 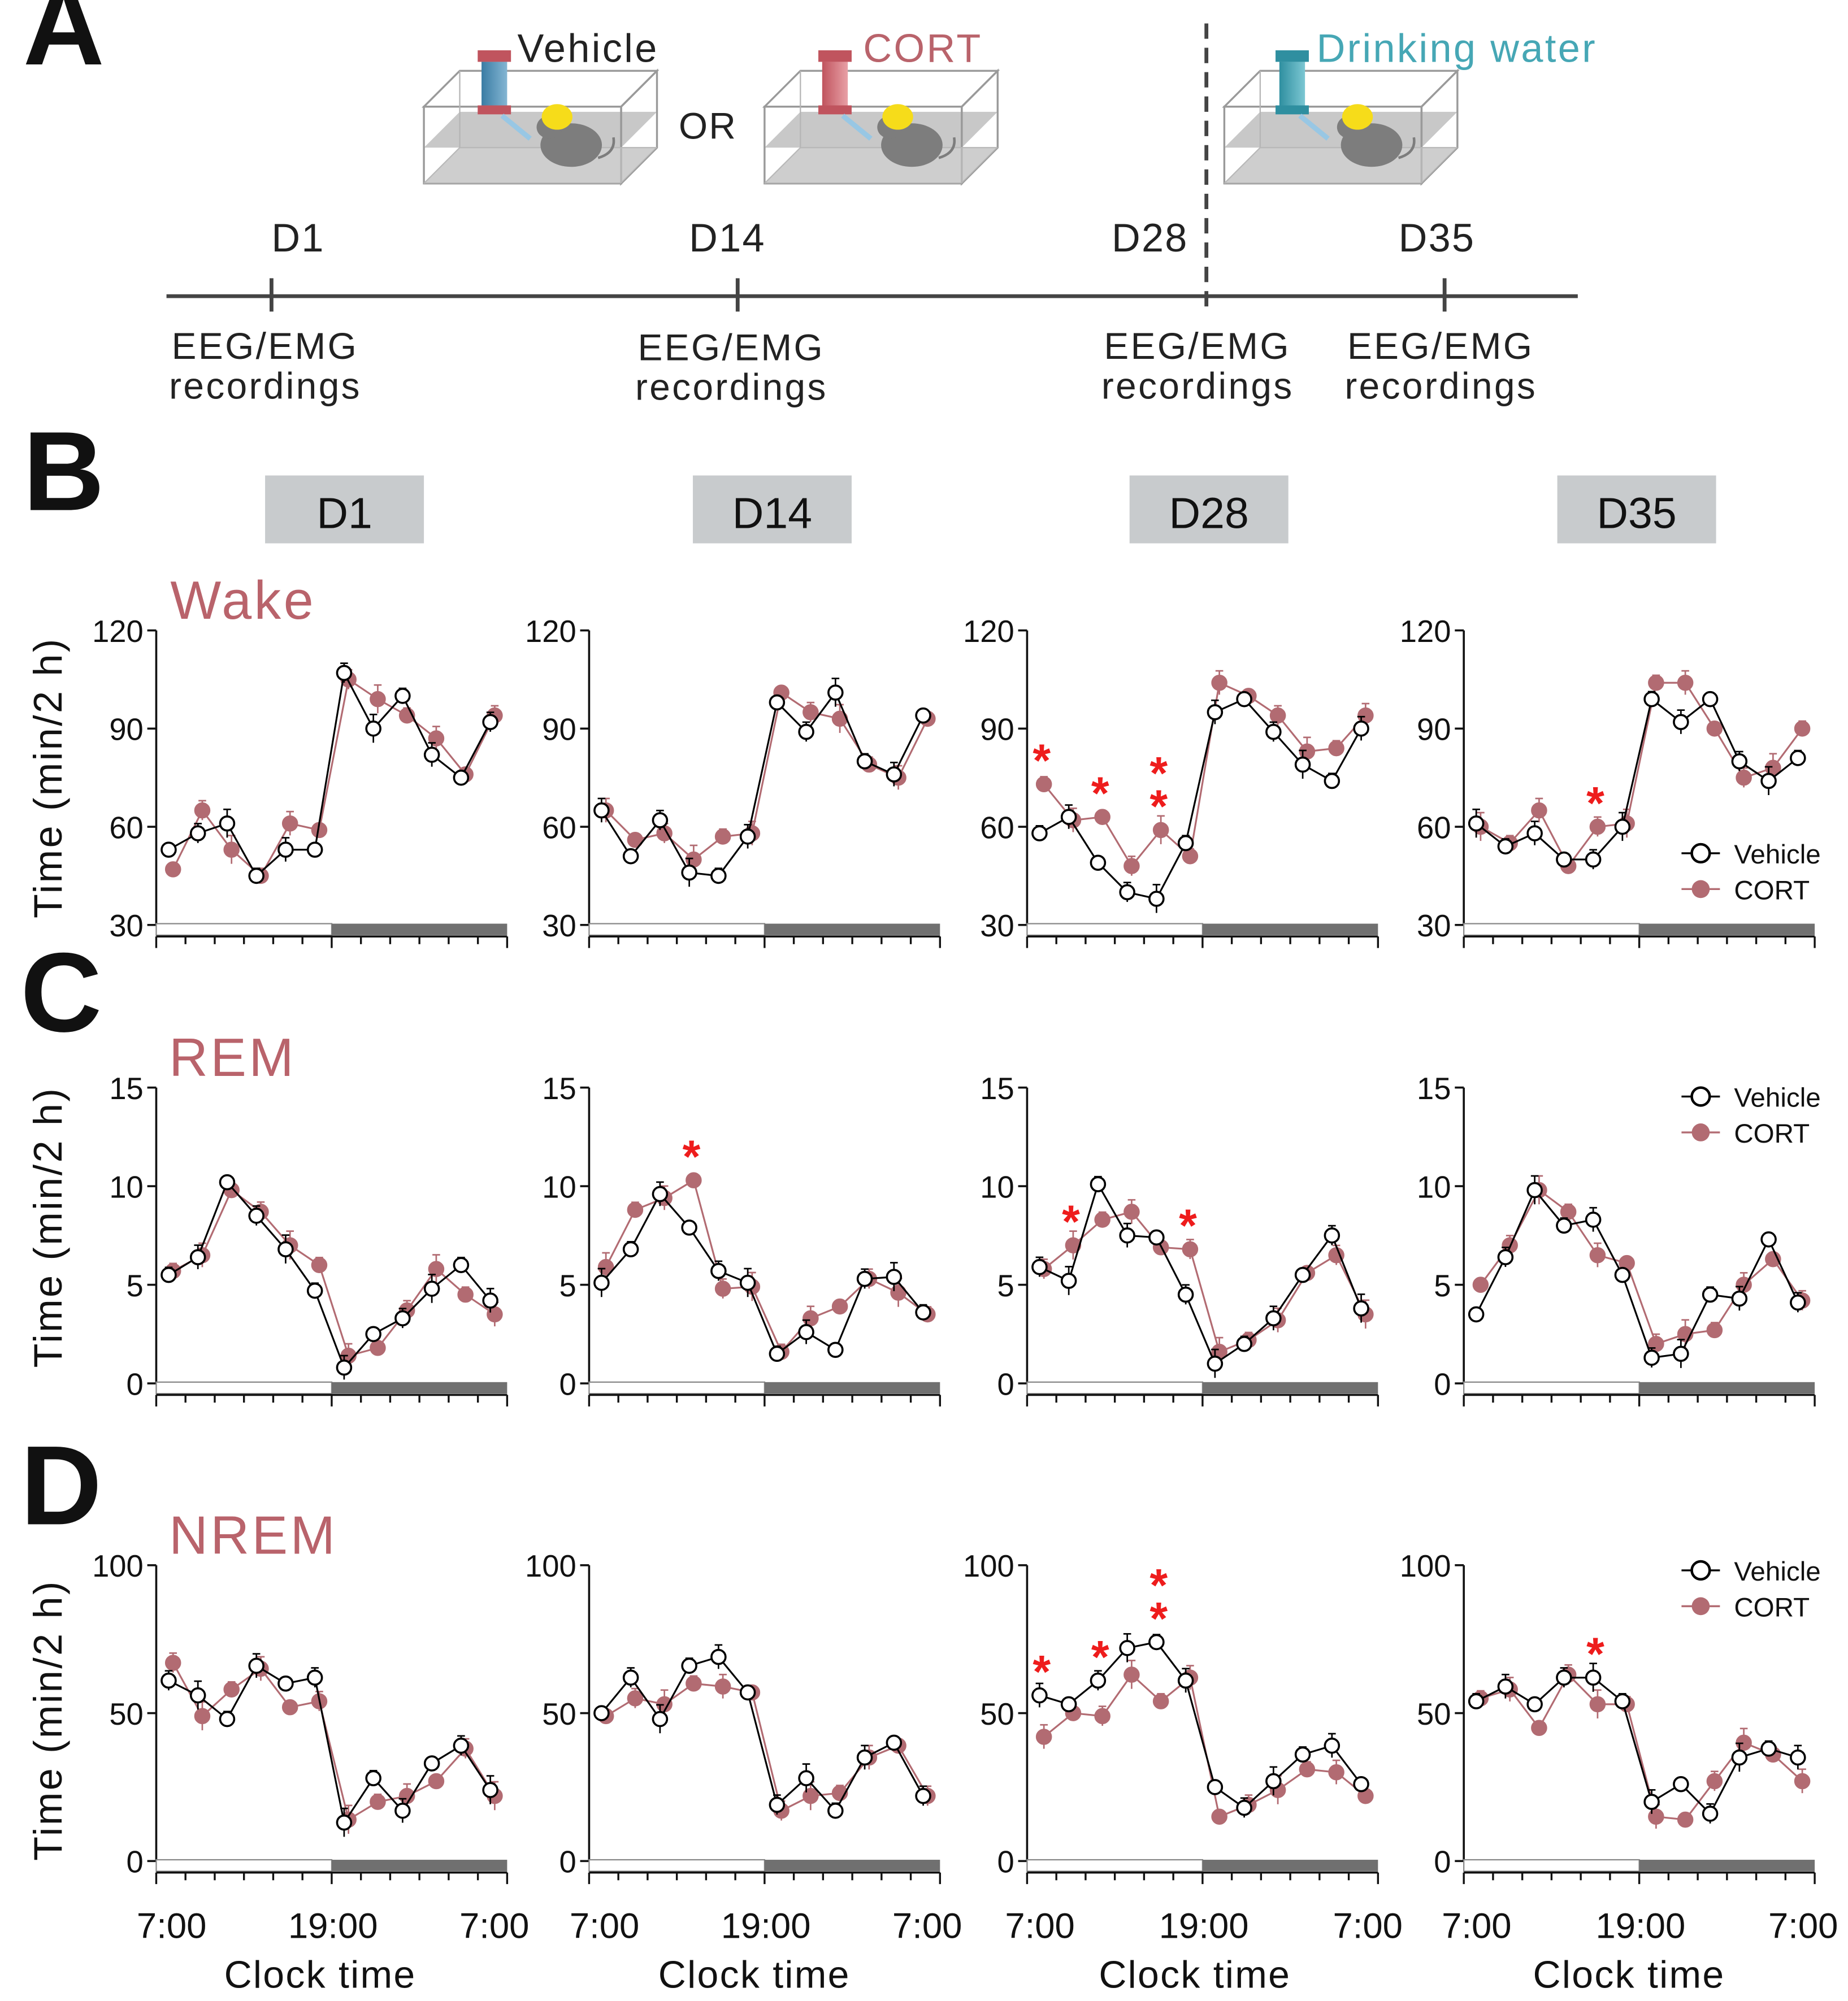 I want to click on y-tick-label: 100, so click(x=1425, y=1566).